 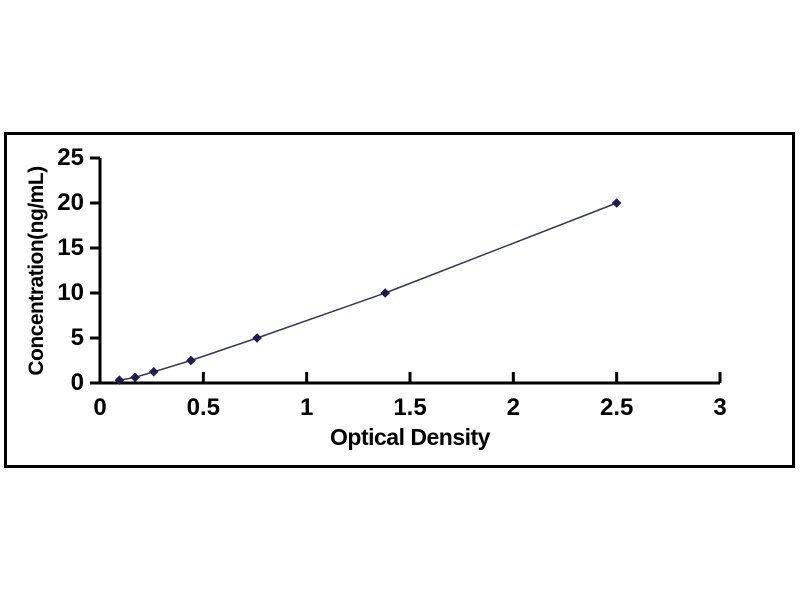 I want to click on y-tick-label: 15, so click(x=70, y=247).